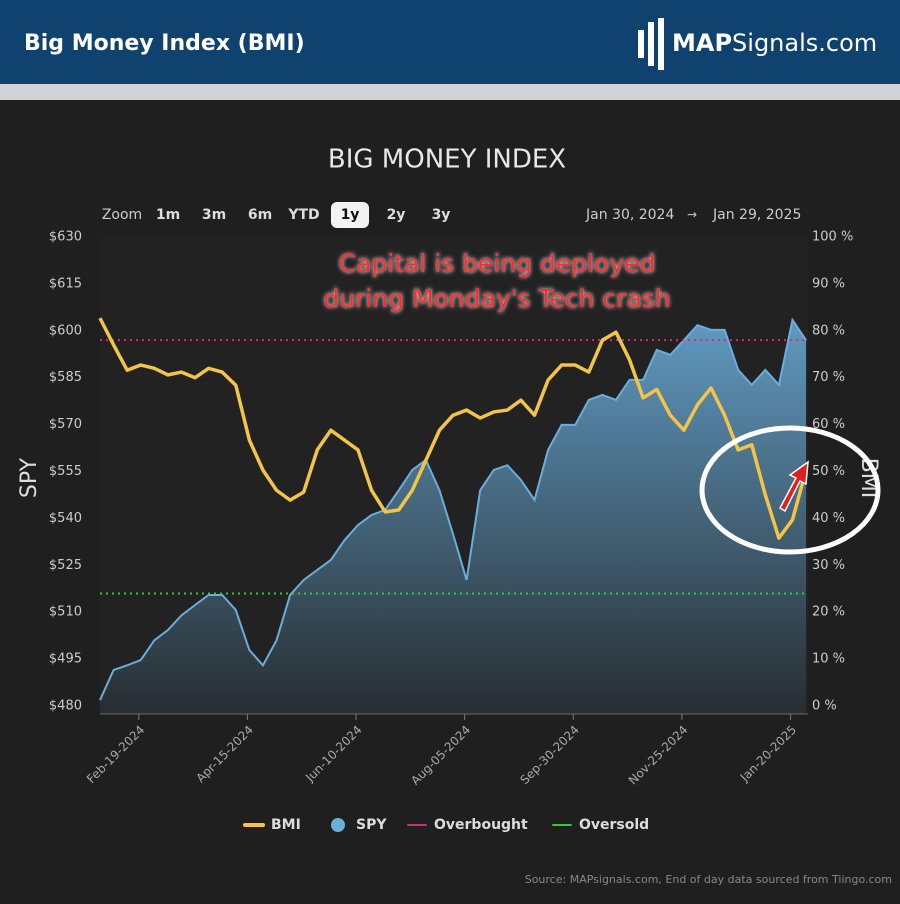 This screenshot has width=900, height=904. Describe the element at coordinates (756, 215) in the screenshot. I see `range-to: Jan 29, 2025` at that location.